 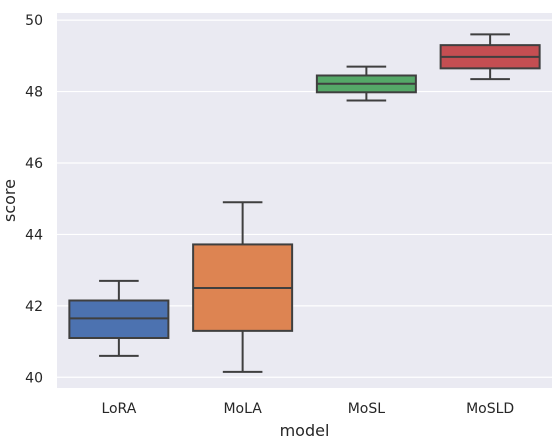 I want to click on x-tick-label: MoLA, so click(x=242, y=409).